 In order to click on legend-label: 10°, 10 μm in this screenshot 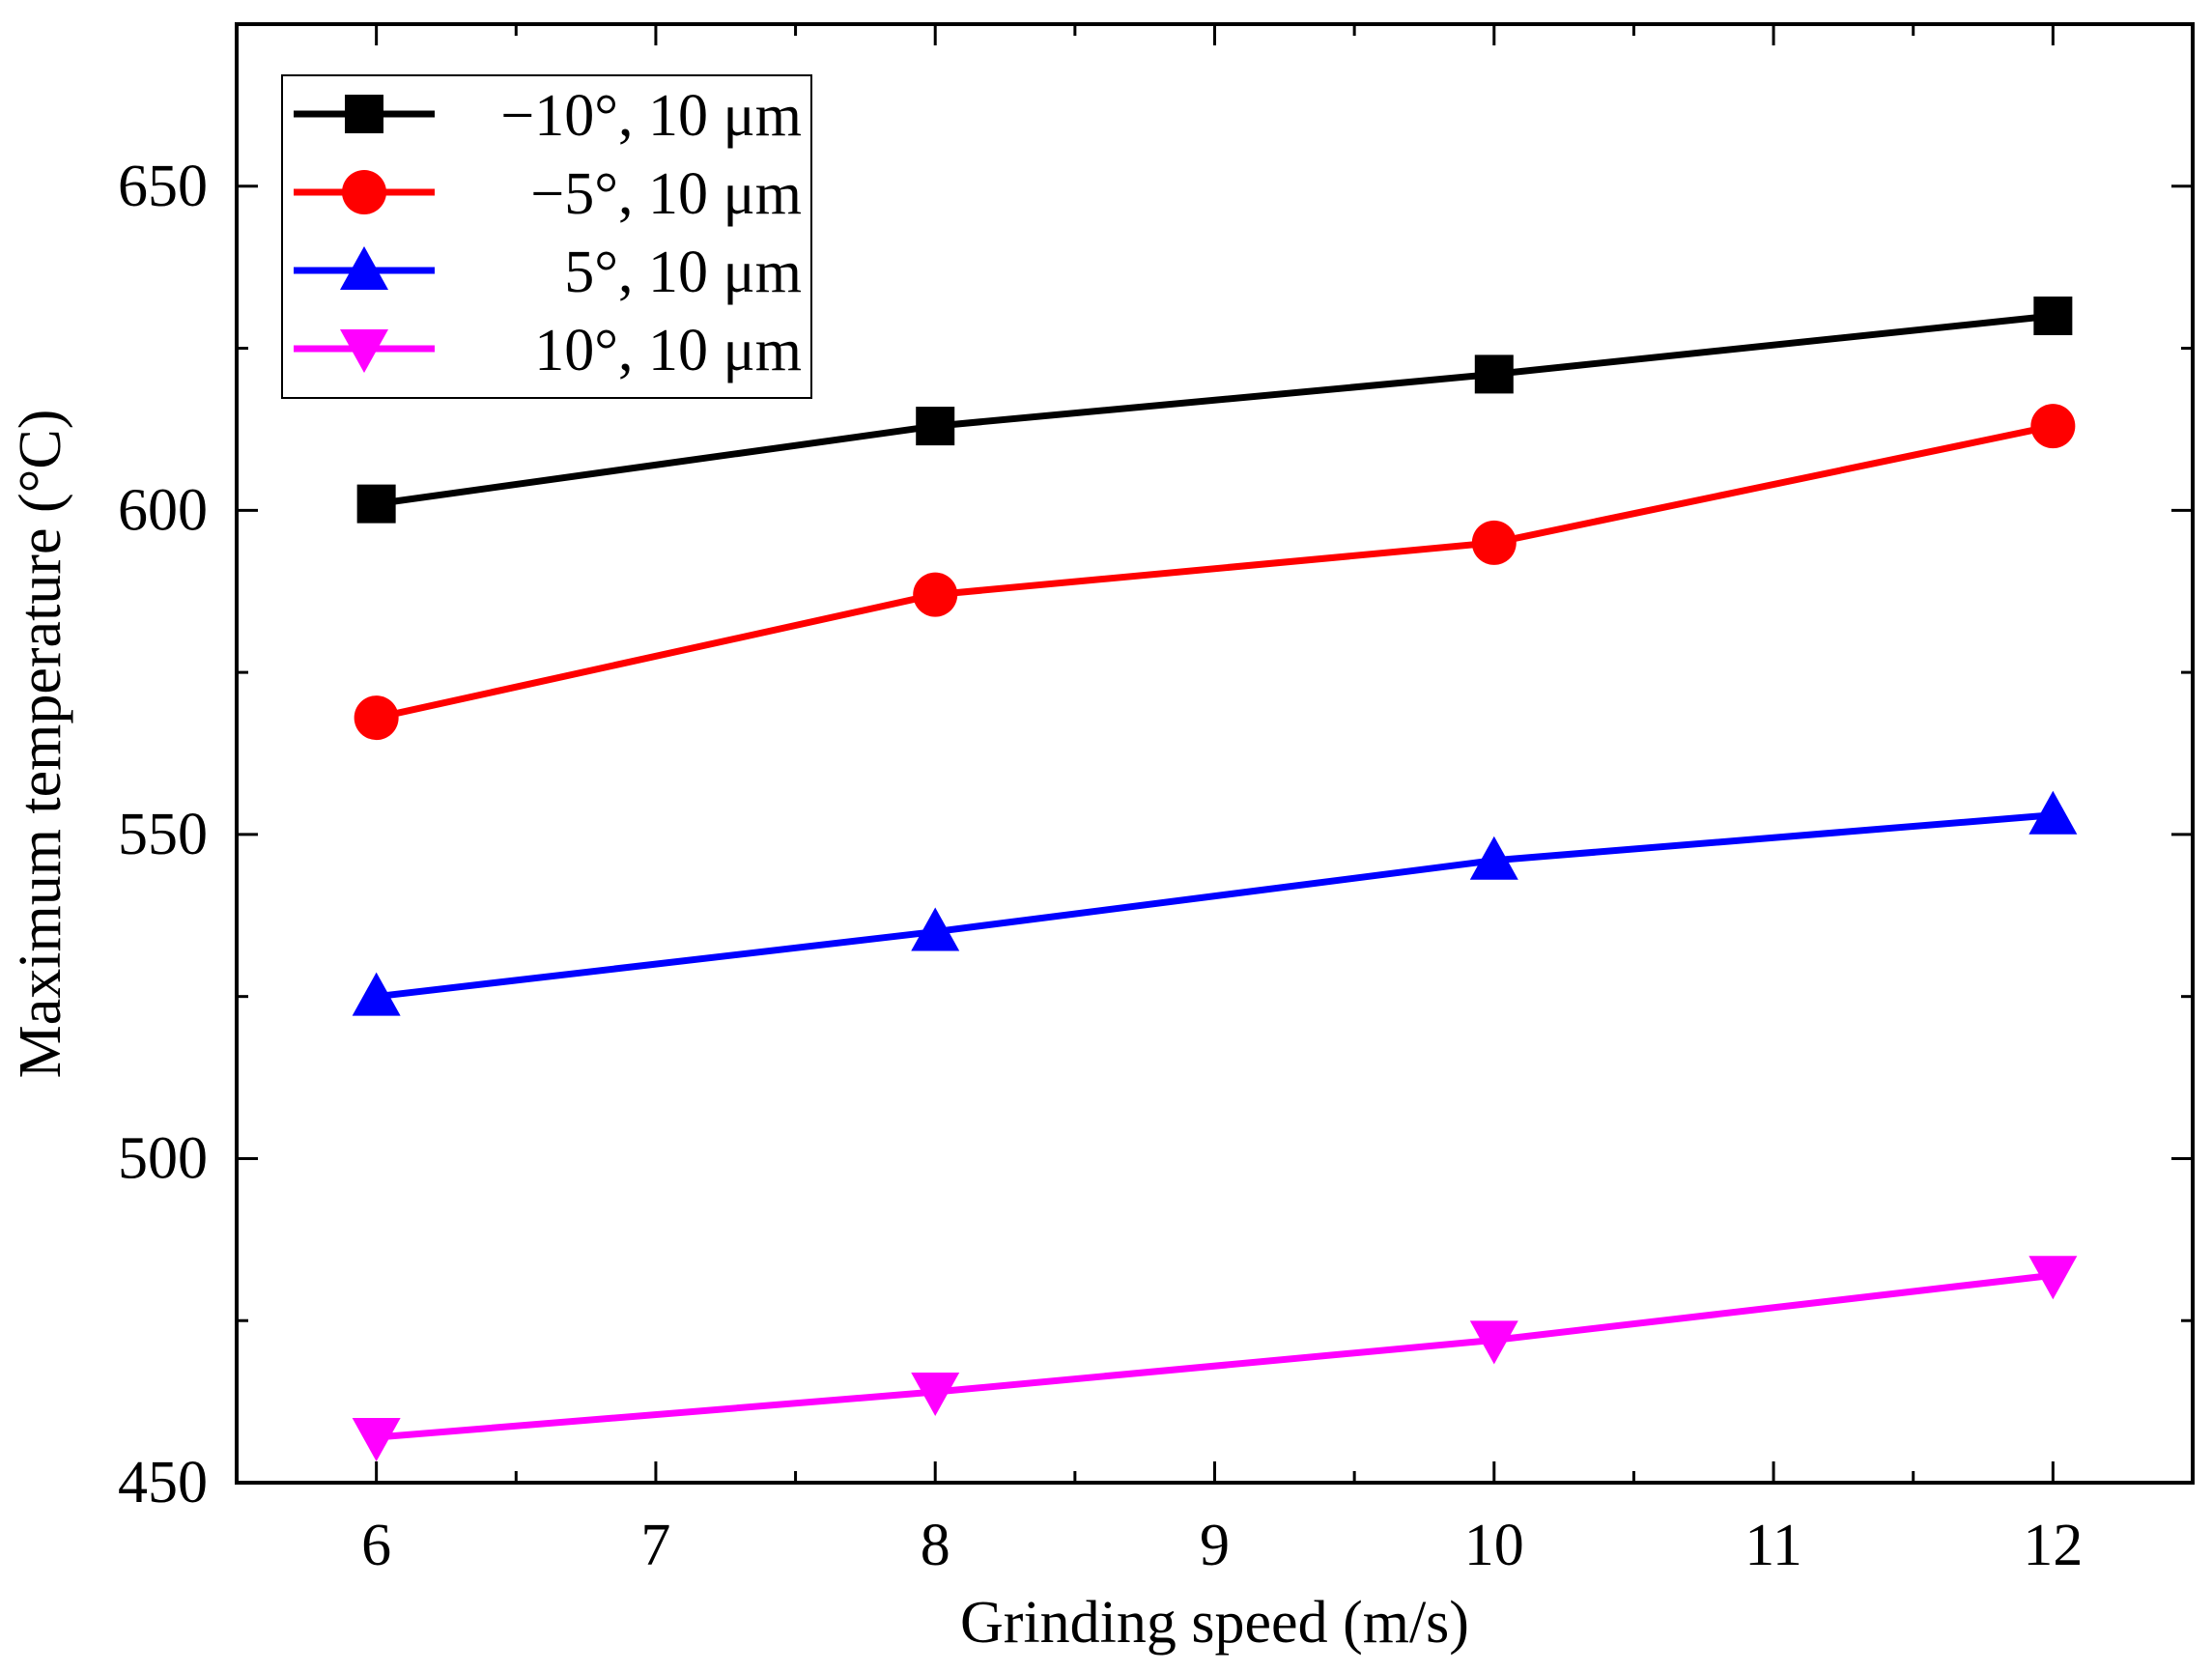, I will do `click(668, 350)`.